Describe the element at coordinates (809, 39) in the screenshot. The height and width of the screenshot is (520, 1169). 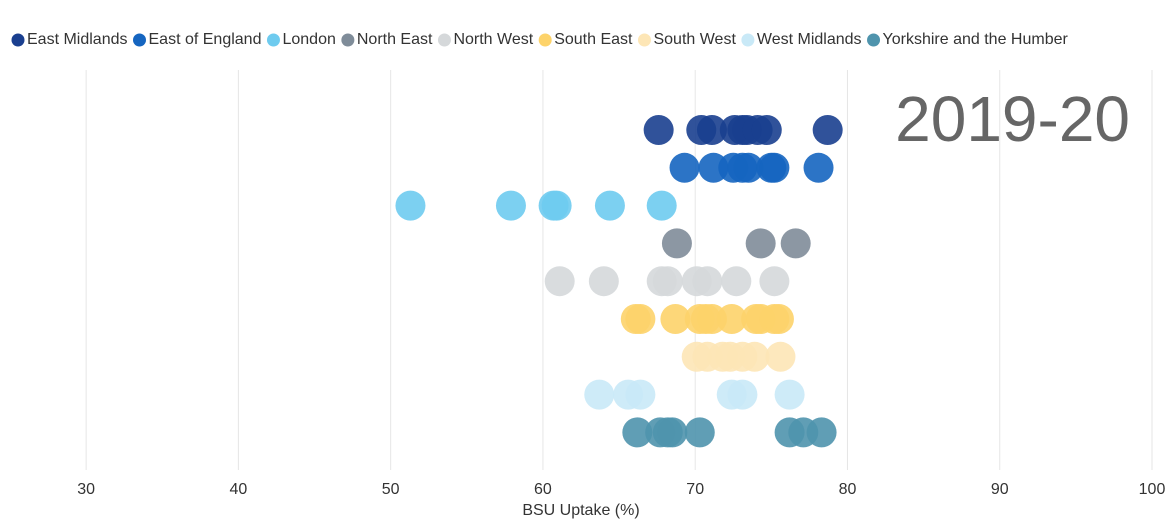
I see `legend-label: West Midlands` at that location.